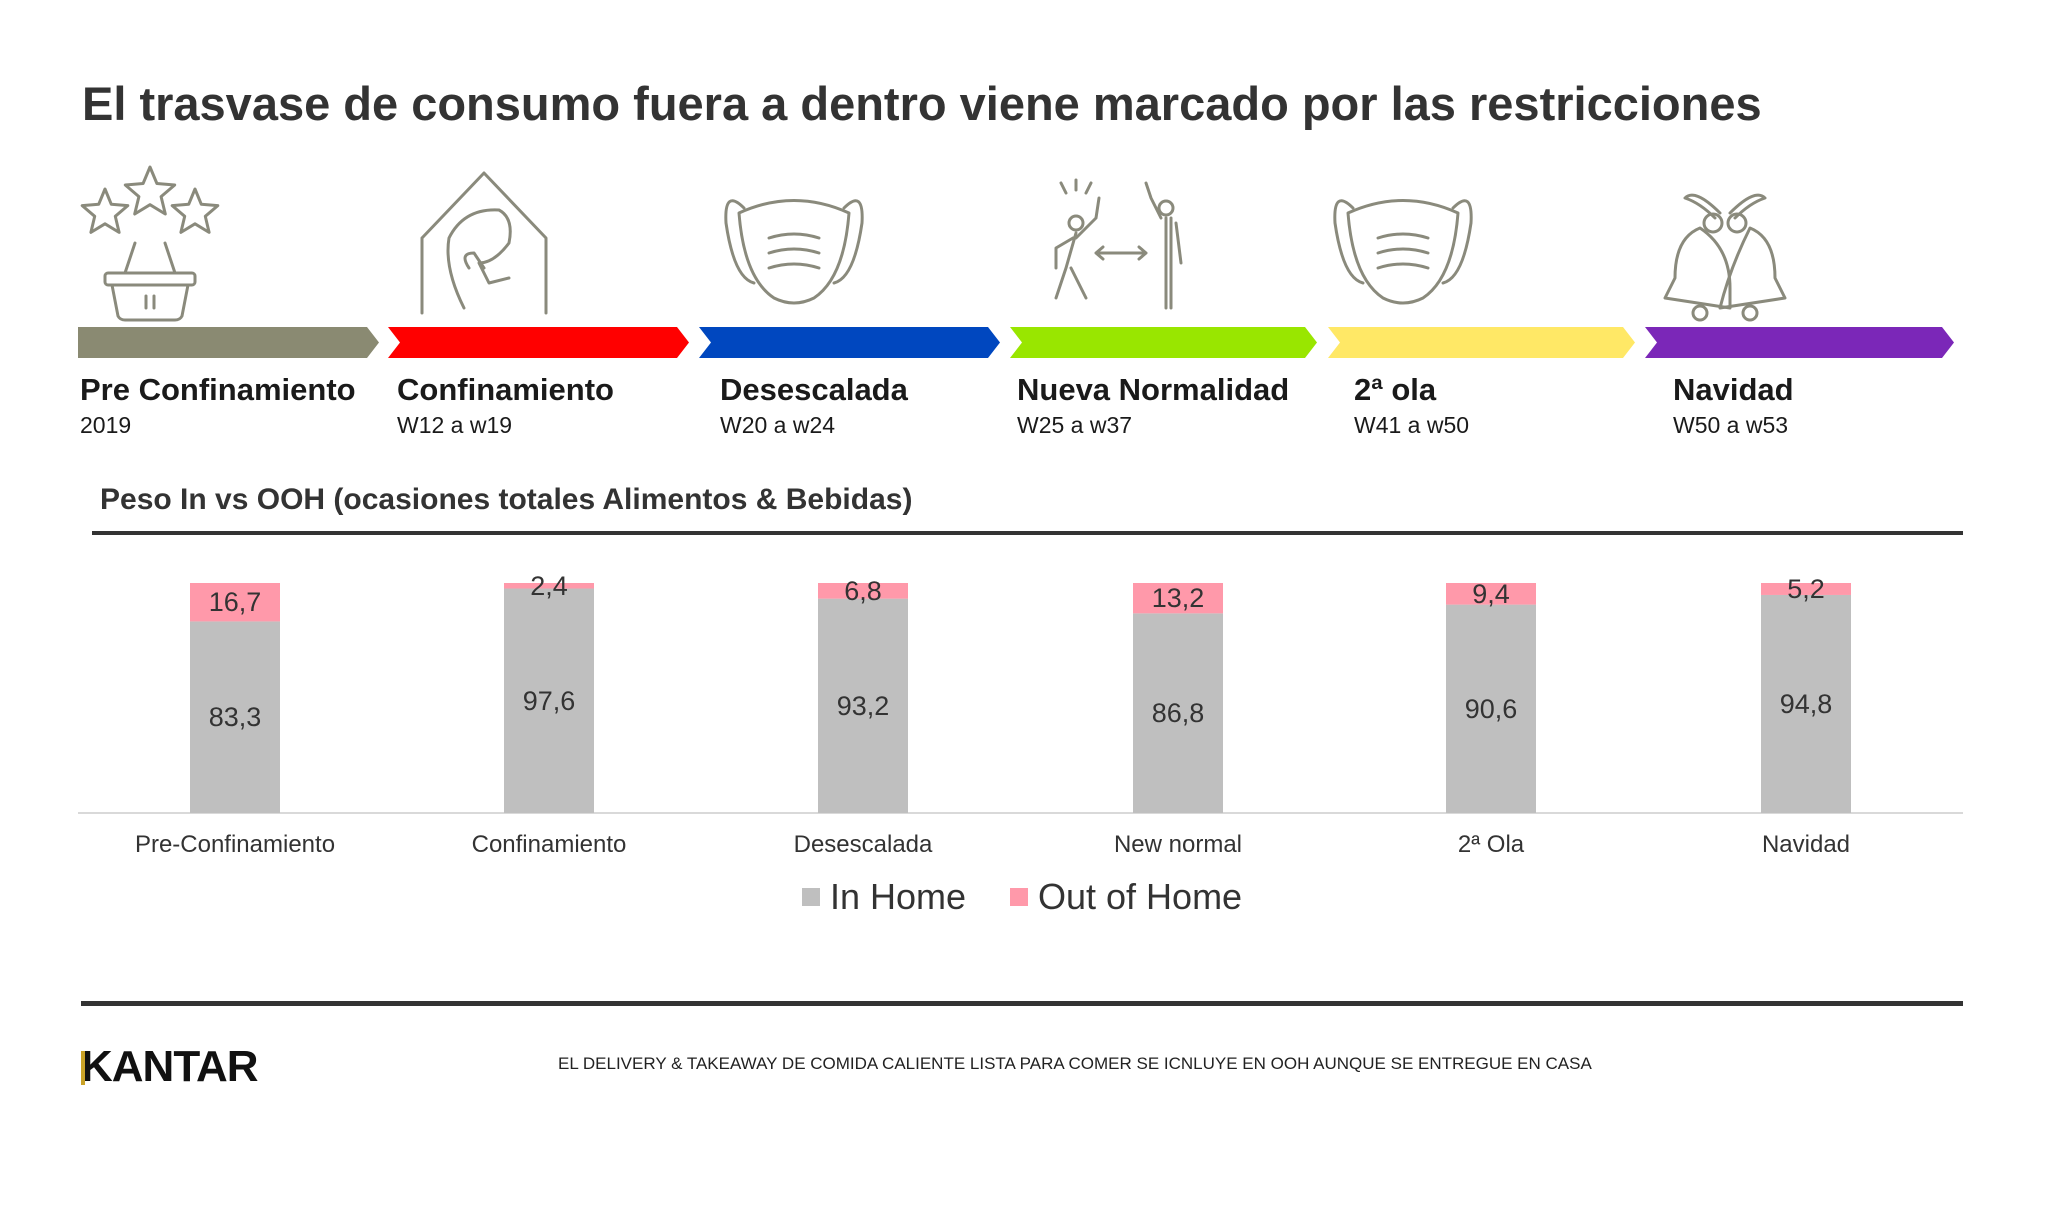 This screenshot has height=1229, width=2049. Describe the element at coordinates (1075, 425) in the screenshot. I see `phase-period: W25 a w37` at that location.